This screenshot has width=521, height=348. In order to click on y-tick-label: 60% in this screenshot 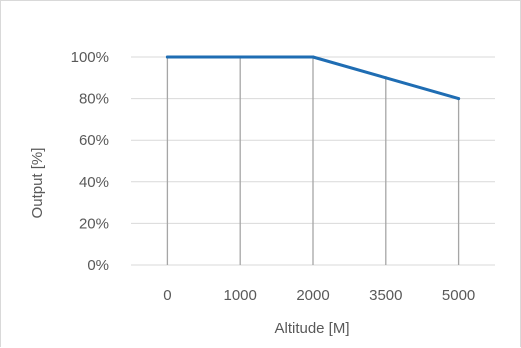, I will do `click(94, 140)`.